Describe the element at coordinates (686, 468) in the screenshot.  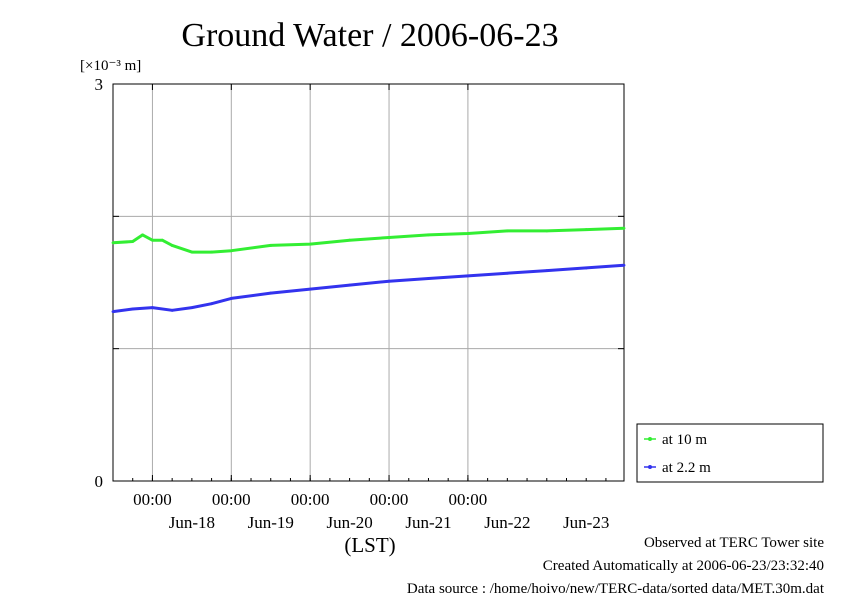
I see `legend-label-1: at 2.2 m` at that location.